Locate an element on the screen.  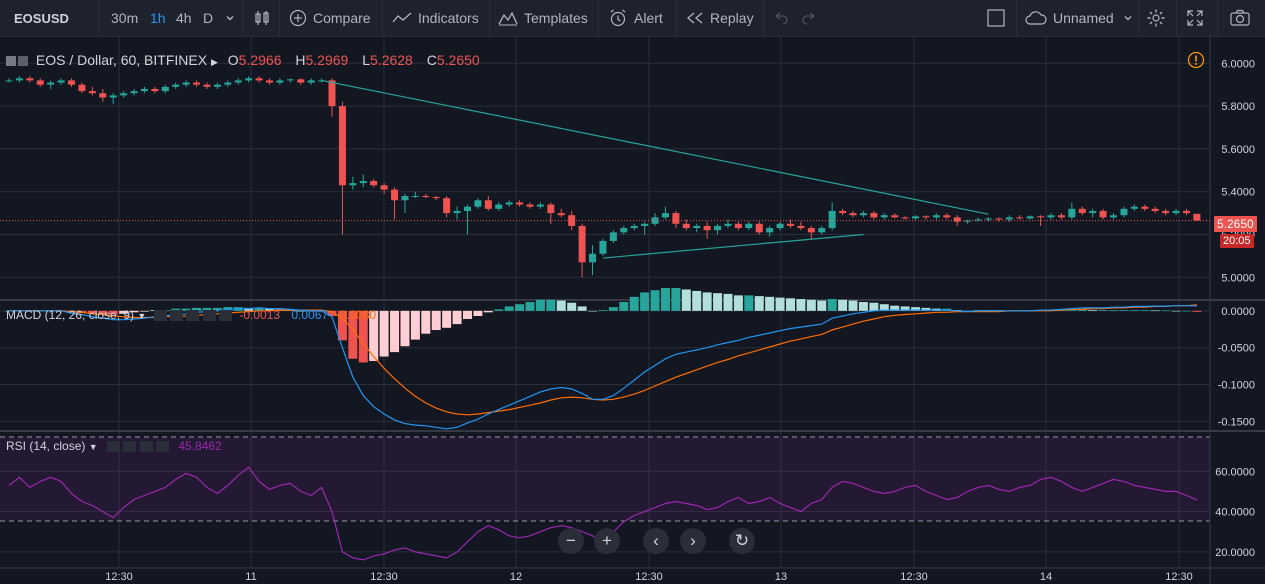
interval-30m: 30m is located at coordinates (125, 18).